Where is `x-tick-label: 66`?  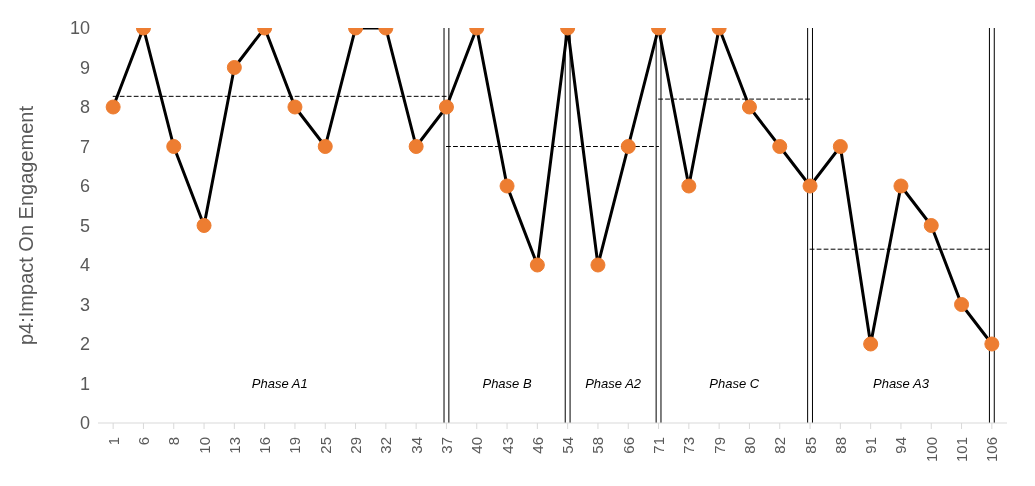
x-tick-label: 66 is located at coordinates (628, 445).